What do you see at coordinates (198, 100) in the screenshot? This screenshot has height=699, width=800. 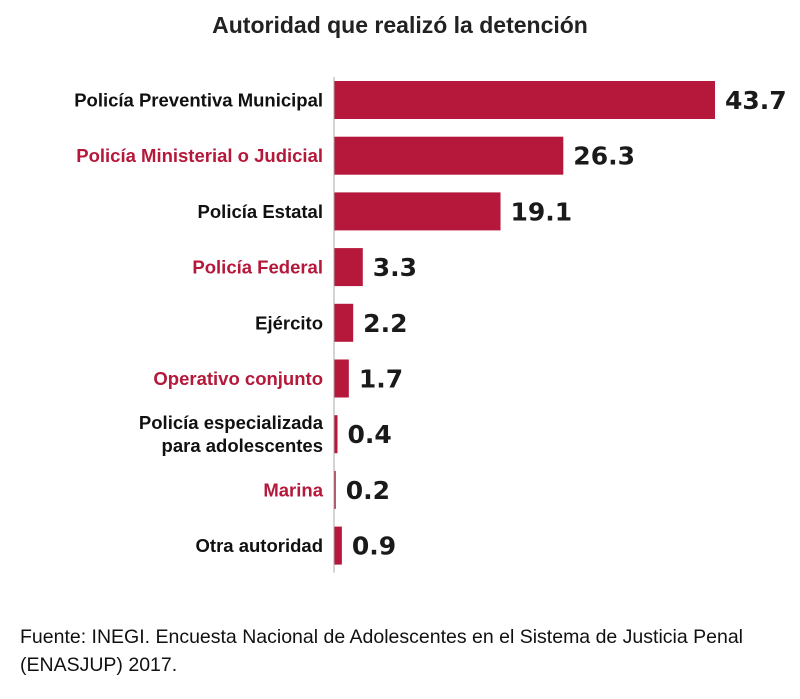 I see `category-label-0: Policía Preventiva Municipal` at bounding box center [198, 100].